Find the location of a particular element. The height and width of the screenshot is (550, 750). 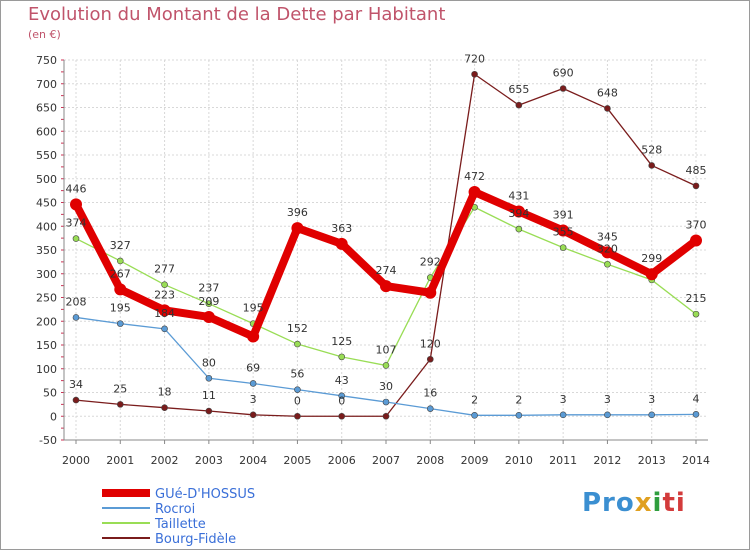

data-label: 472 is located at coordinates (474, 176).